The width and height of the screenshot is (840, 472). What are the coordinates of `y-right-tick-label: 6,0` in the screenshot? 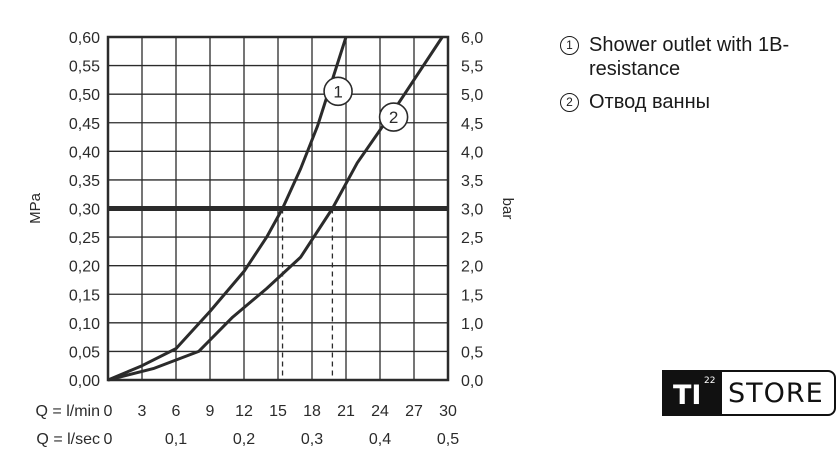 It's located at (472, 38).